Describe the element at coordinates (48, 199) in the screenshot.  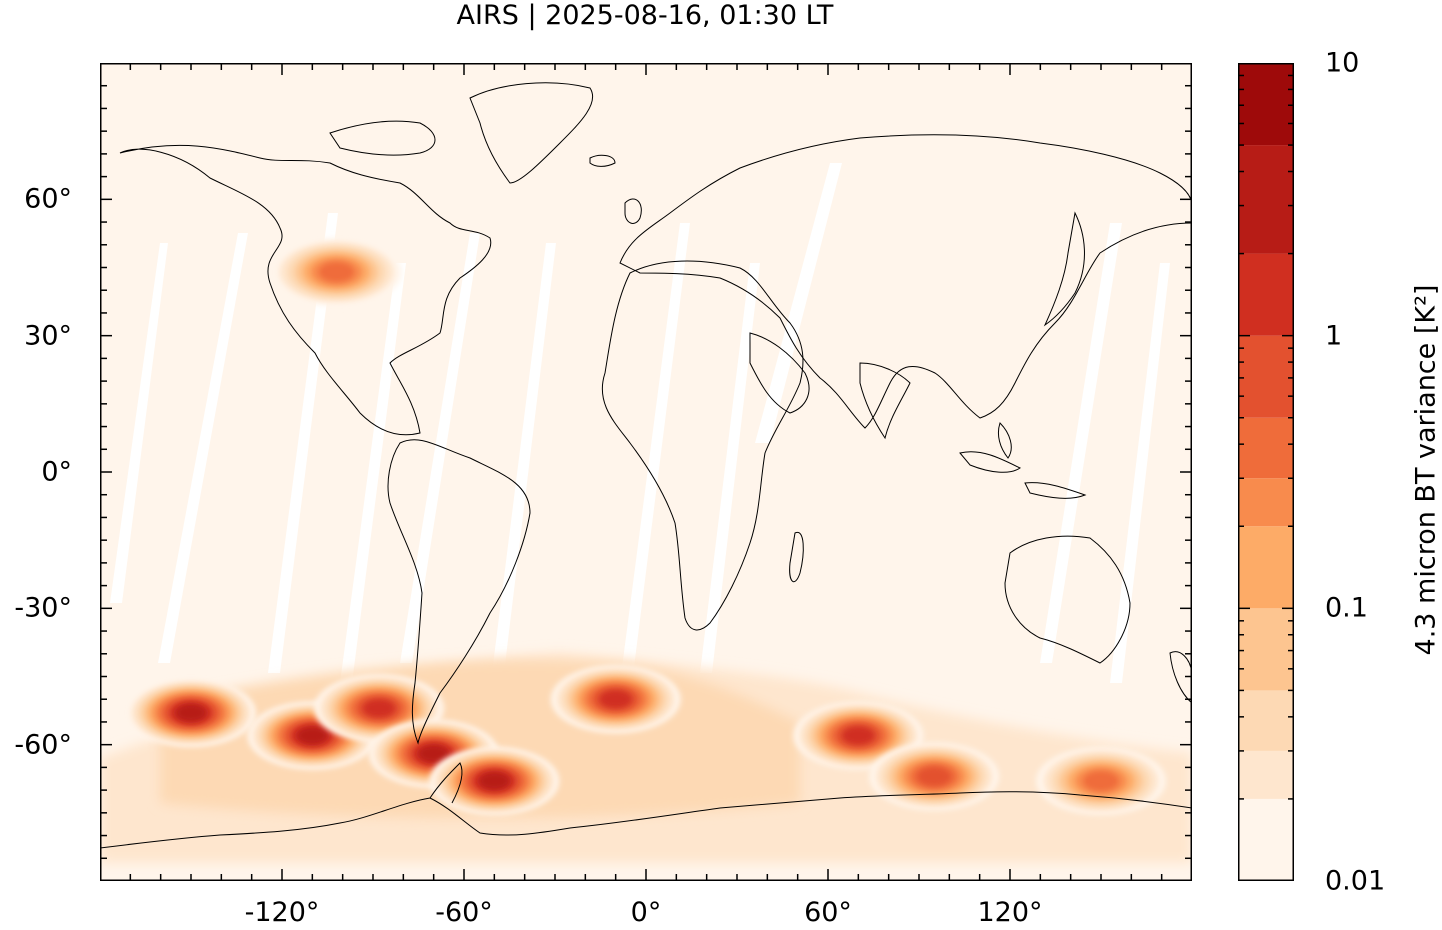
I see `lat-tick-label: 60°` at that location.